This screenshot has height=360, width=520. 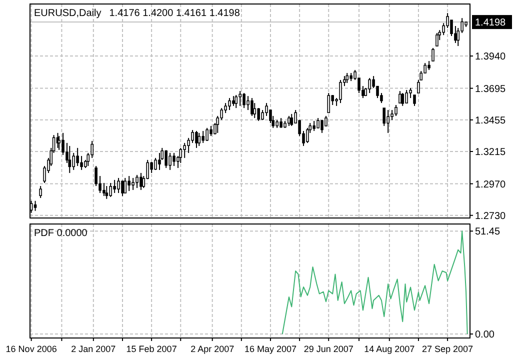 I want to click on chart-title: EURUSD,Daily, so click(x=68, y=13).